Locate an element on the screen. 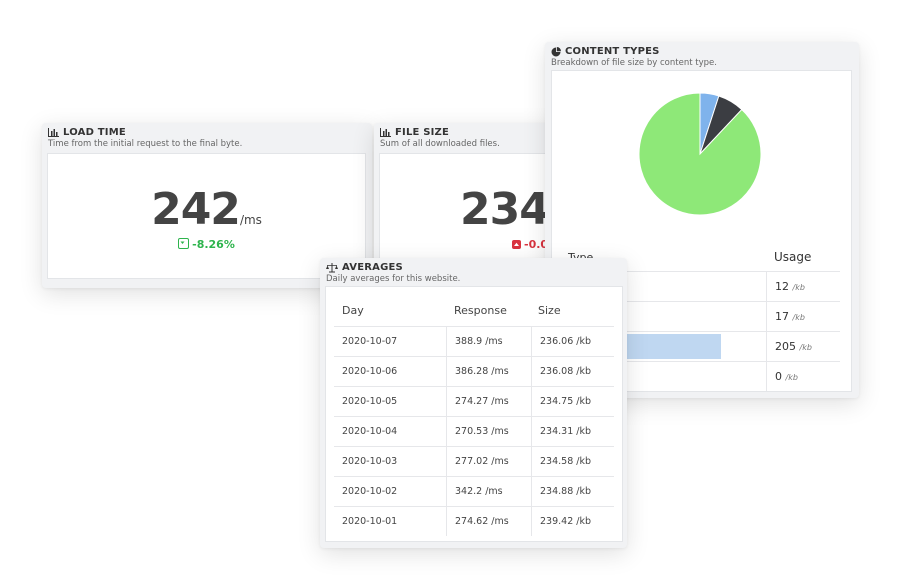  day-cell: 2020-10-04 is located at coordinates (370, 431).